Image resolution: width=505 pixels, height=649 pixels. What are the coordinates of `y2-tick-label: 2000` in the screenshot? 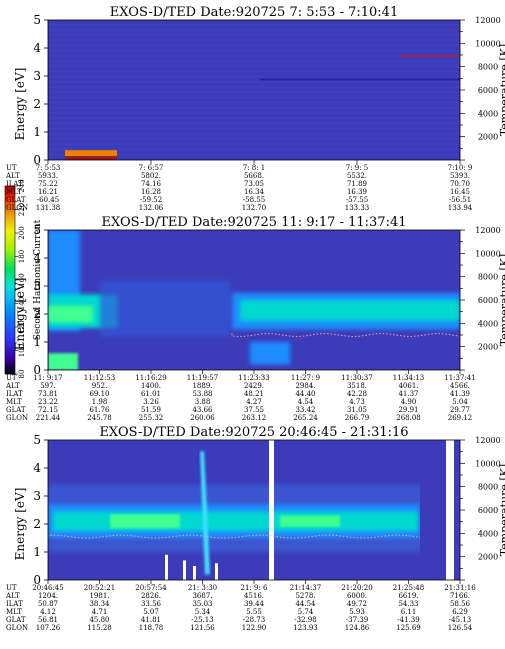 It's located at (488, 137).